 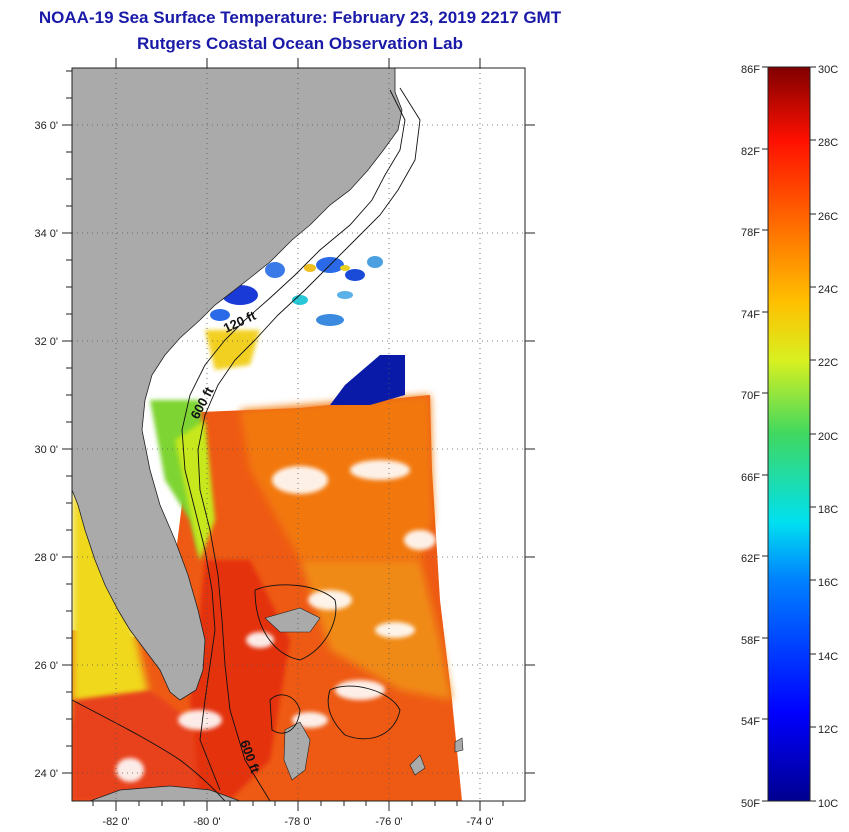 I want to click on cbar-c-18: 18C, so click(x=828, y=510).